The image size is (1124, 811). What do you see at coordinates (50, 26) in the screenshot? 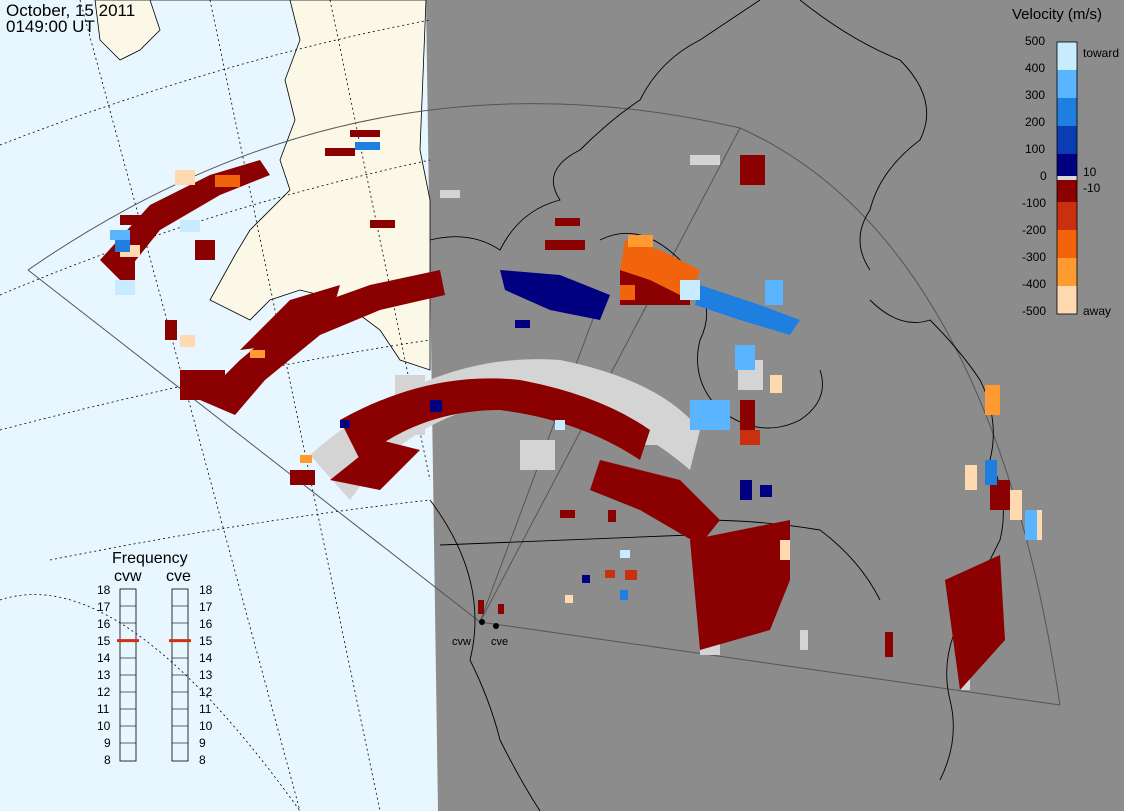
I see `time-label: 0149:00 UT` at bounding box center [50, 26].